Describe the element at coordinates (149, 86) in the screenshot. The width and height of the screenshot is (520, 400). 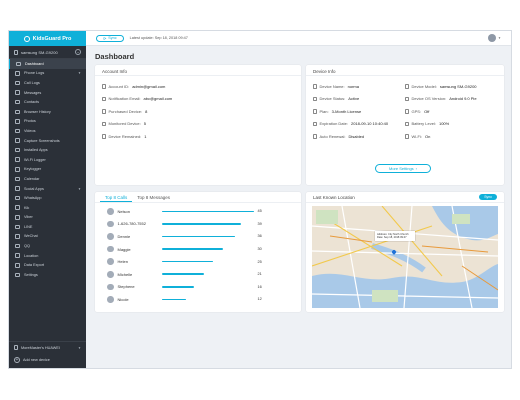
I see `info-value: admin@gmail.com` at that location.